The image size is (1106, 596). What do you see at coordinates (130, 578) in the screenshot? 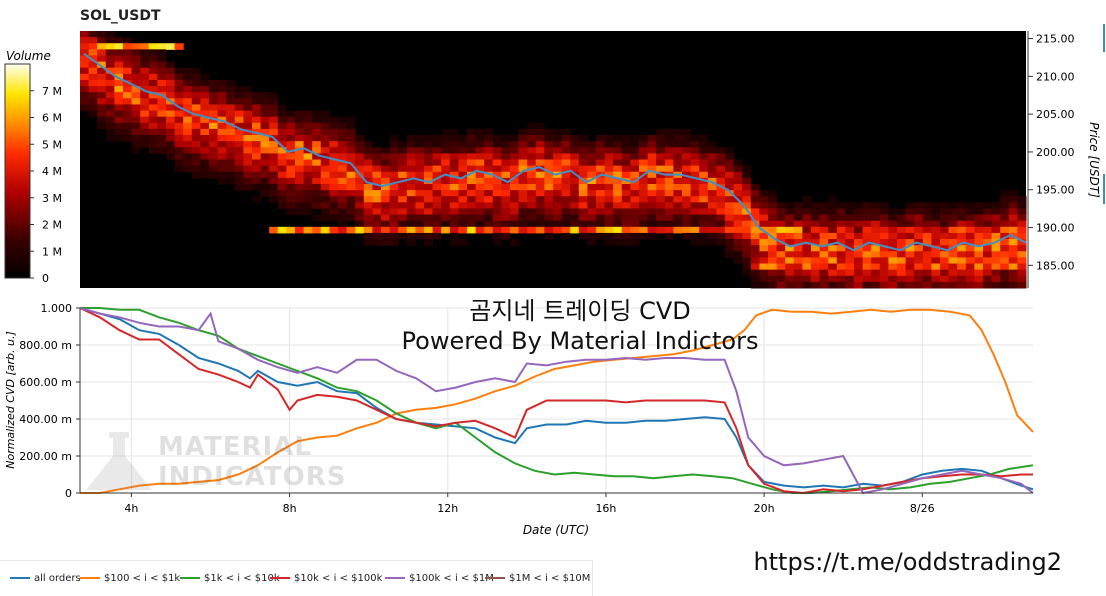
I see `legend-item: $100 < i < $1k` at bounding box center [130, 578].